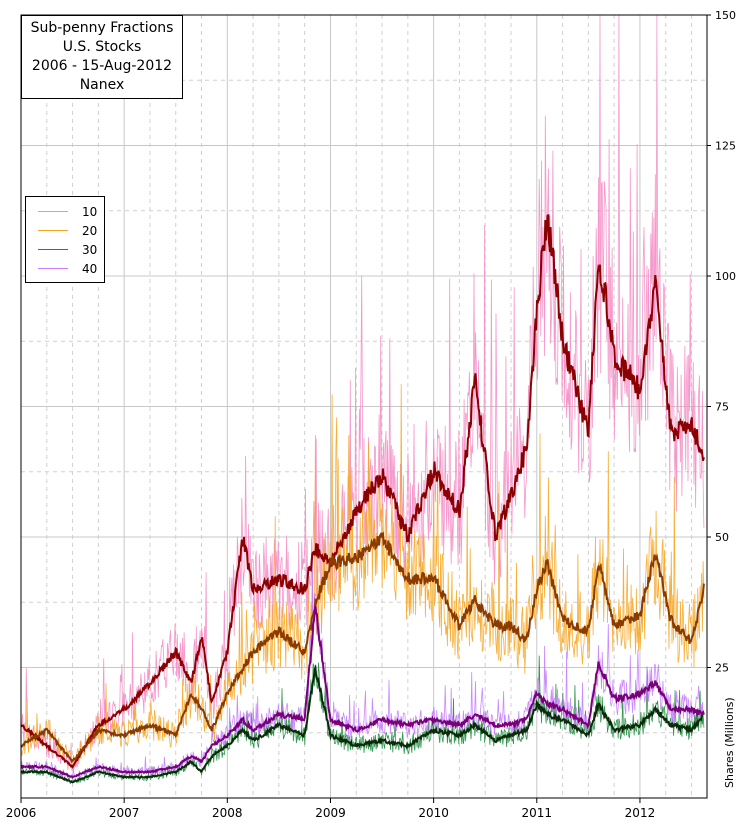  Describe the element at coordinates (102, 66) in the screenshot. I see `title-line: 2006 - 15-Aug-2012` at that location.